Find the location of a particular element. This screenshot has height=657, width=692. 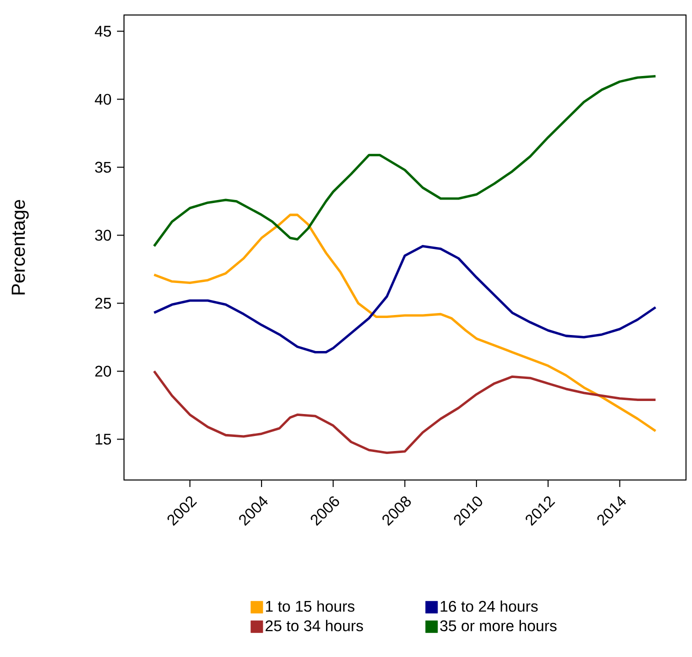

y-axis-title: Percentage is located at coordinates (20, 247).